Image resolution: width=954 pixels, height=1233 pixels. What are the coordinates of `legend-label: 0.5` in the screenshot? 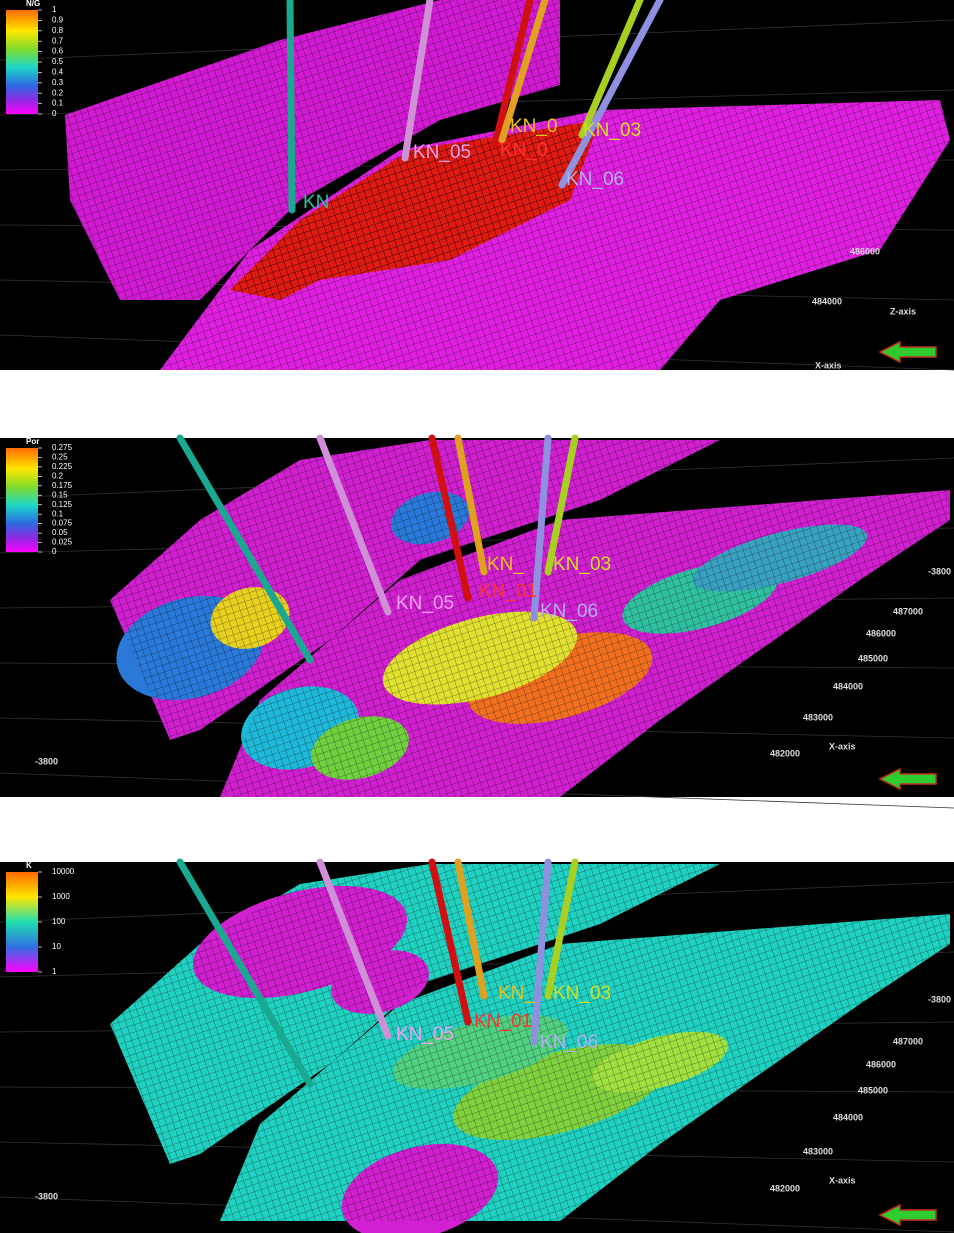 It's located at (58, 61).